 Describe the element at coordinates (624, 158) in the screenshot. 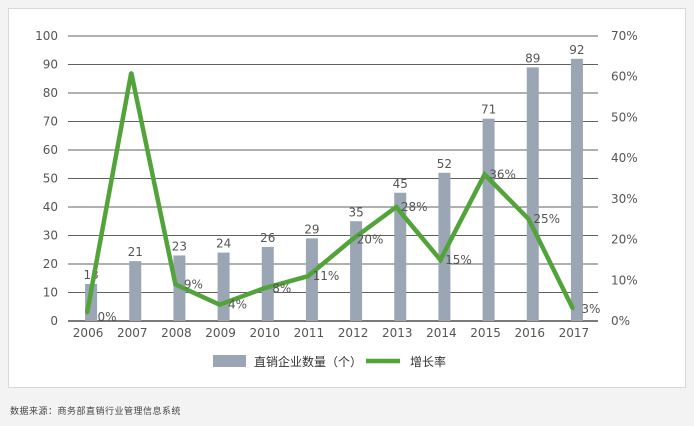

I see `y-right-tick-label: 40%` at that location.